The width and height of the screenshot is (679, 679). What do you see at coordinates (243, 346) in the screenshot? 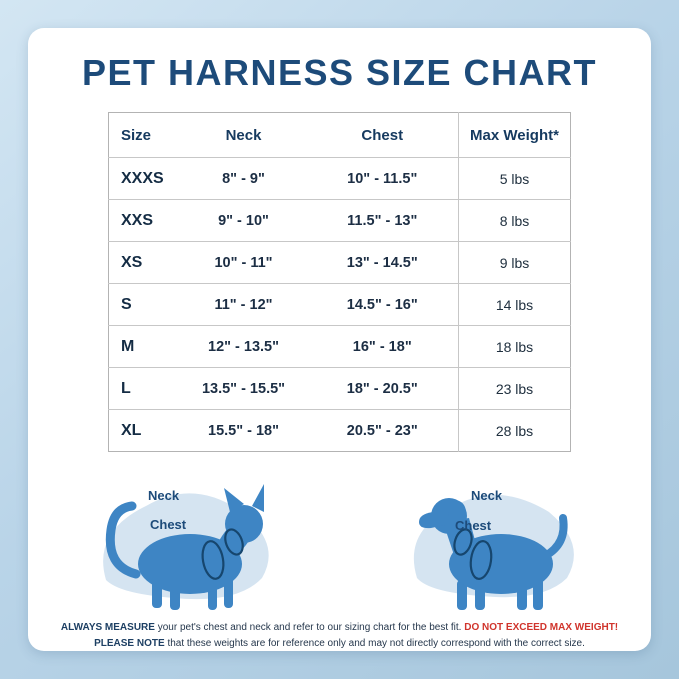
I see `neck-cell: 12" - 13.5"` at bounding box center [243, 346].